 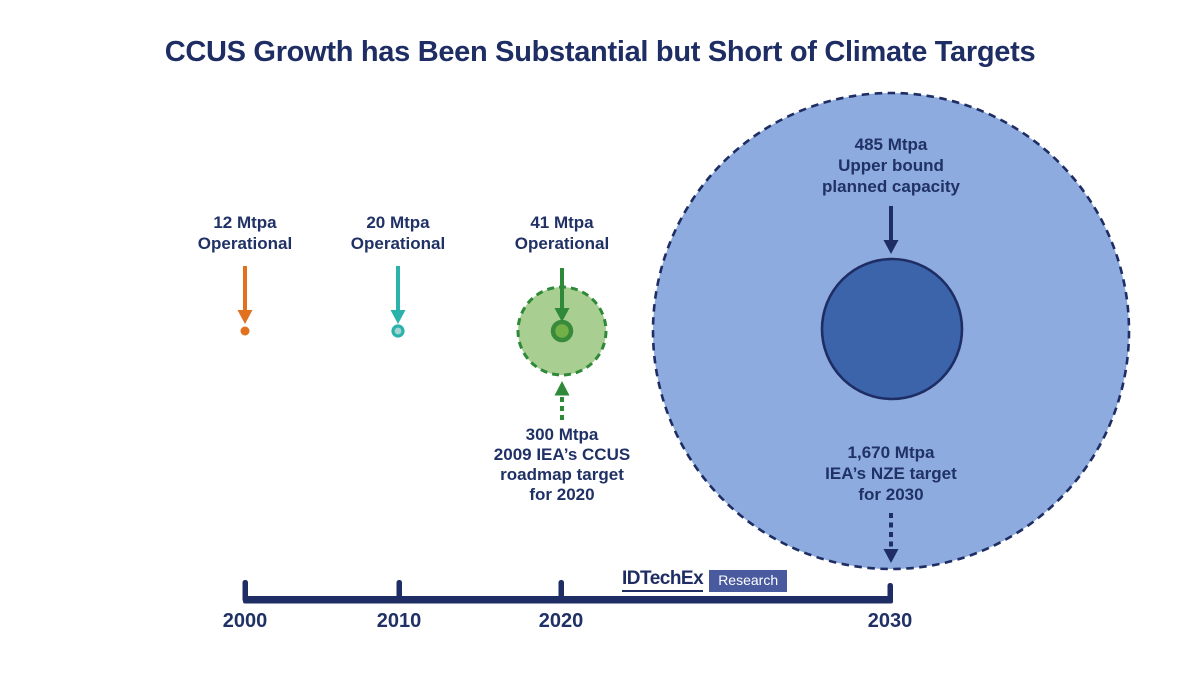 I want to click on bubble-operational-2000, so click(x=245, y=331).